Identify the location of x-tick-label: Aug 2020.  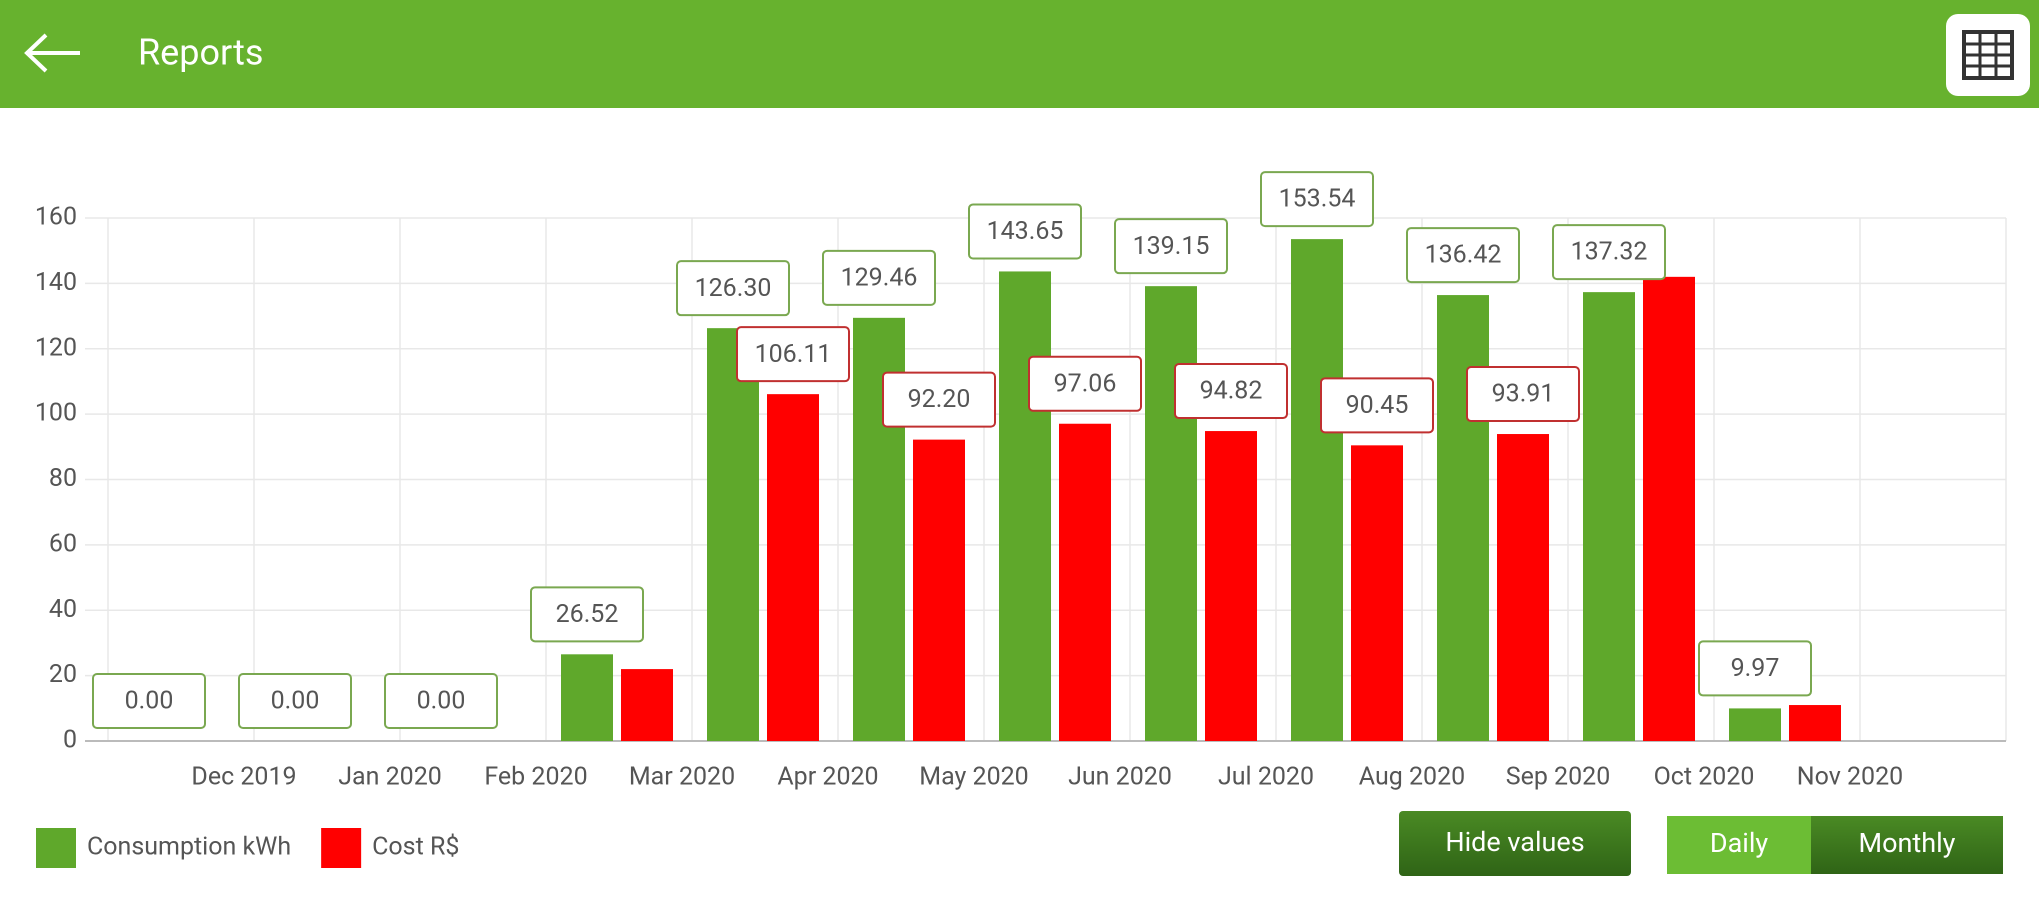
(1412, 777).